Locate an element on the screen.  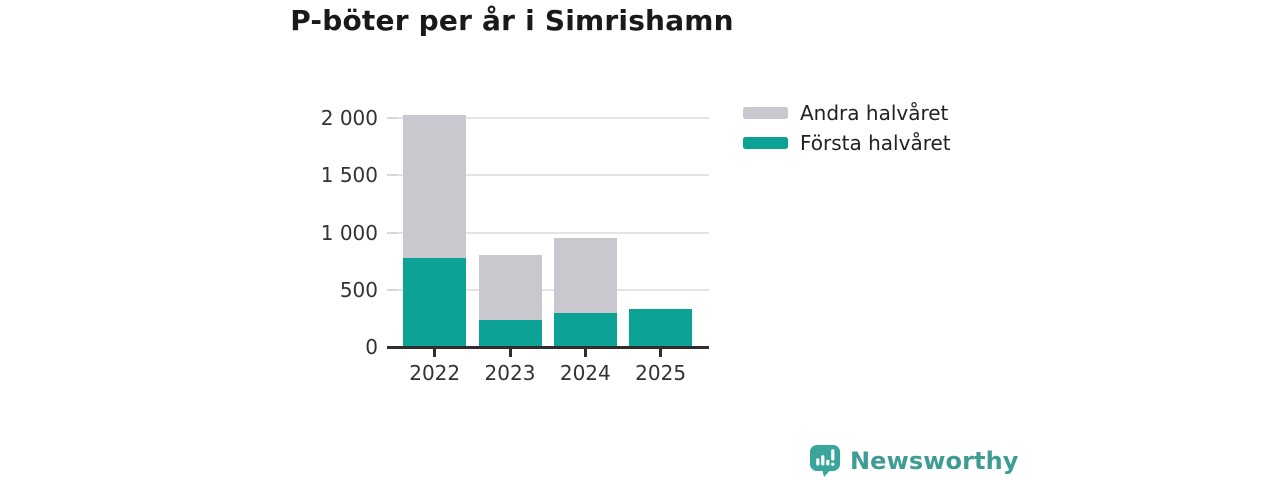
x-tick-label: 2024 is located at coordinates (585, 373).